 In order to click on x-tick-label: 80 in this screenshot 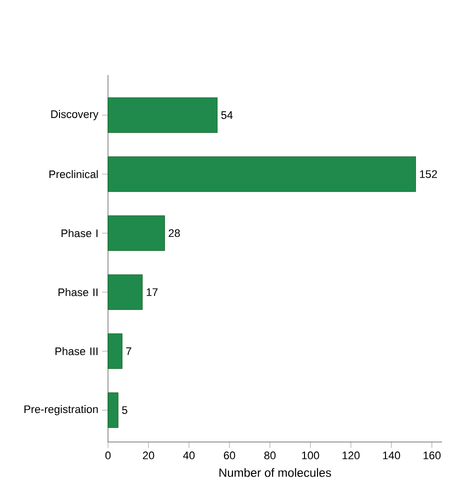, I will do `click(270, 456)`.